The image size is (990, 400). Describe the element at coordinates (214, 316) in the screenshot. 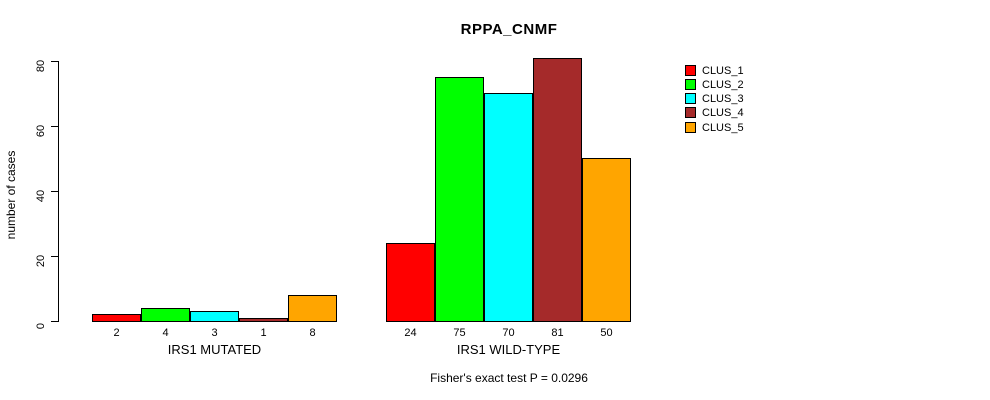

I see `bar-clus-3-irs1-mutated` at that location.